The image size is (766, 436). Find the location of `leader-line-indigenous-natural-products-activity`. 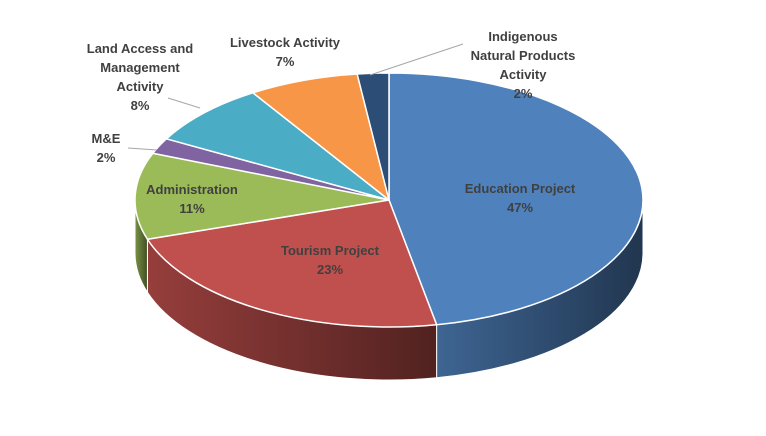

leader-line-indigenous-natural-products-activity is located at coordinates (416, 59).